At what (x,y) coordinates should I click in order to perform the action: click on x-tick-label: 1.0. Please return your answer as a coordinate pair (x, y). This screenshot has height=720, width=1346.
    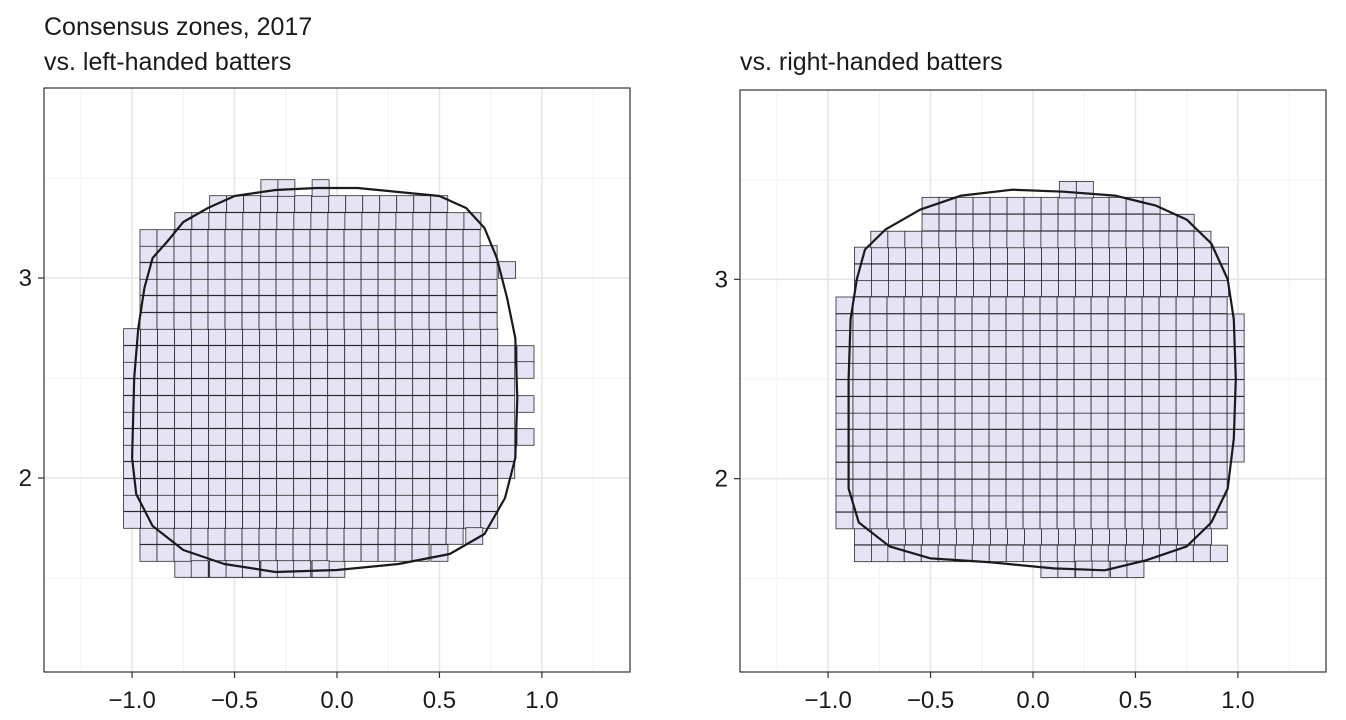
    Looking at the image, I should click on (1237, 700).